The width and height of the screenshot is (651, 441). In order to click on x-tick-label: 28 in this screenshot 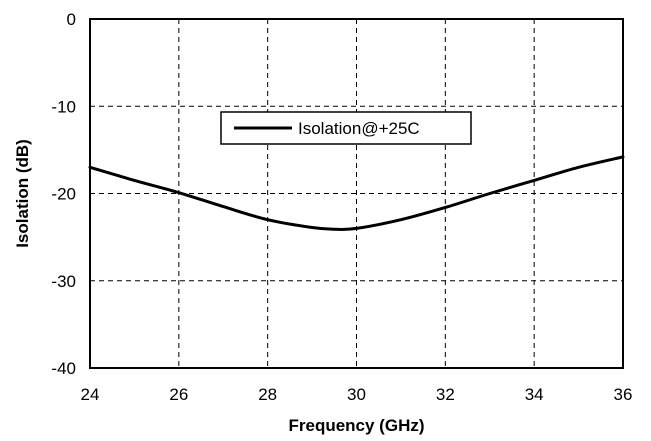, I will do `click(267, 394)`.